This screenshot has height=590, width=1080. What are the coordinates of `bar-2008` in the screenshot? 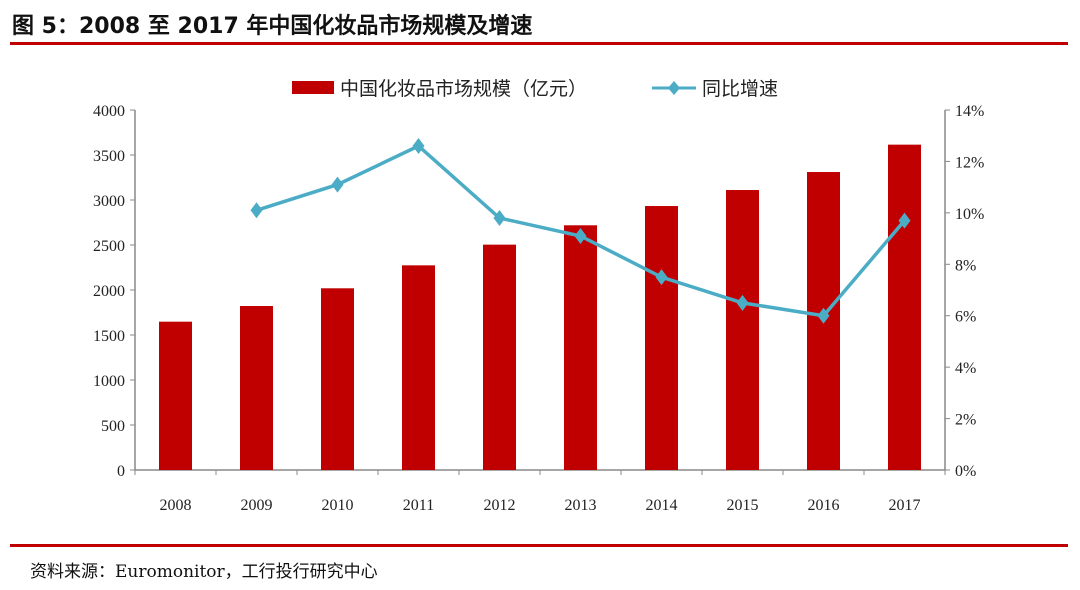 It's located at (175, 395).